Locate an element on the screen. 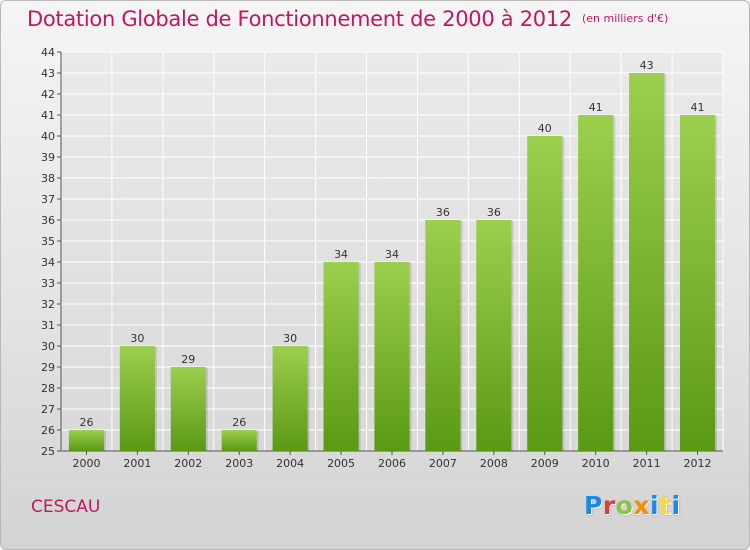 The height and width of the screenshot is (550, 750). x-tick-label: 2008 is located at coordinates (494, 463).